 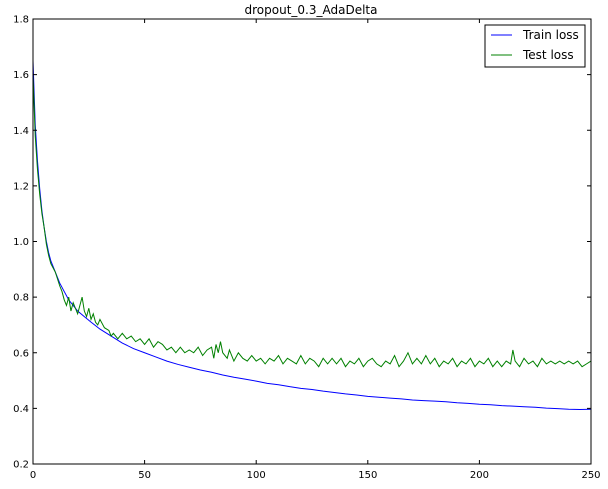 What do you see at coordinates (21, 242) in the screenshot?
I see `y-tick-label: 1.0` at bounding box center [21, 242].